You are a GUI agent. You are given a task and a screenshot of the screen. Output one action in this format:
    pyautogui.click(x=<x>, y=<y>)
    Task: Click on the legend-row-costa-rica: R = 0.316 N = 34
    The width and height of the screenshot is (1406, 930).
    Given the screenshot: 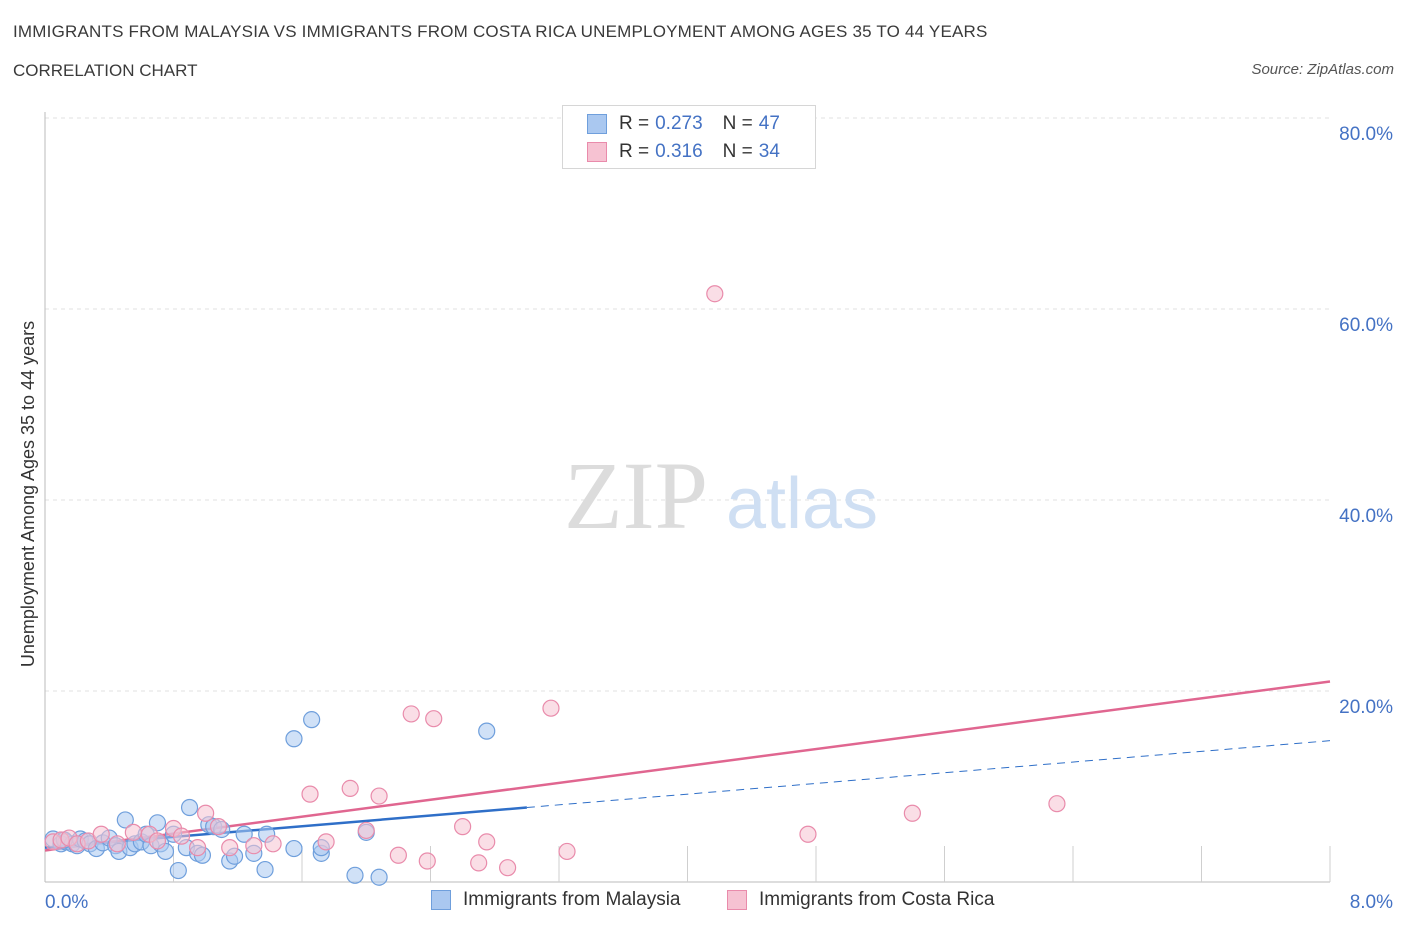 What is the action you would take?
    pyautogui.click(x=683, y=152)
    